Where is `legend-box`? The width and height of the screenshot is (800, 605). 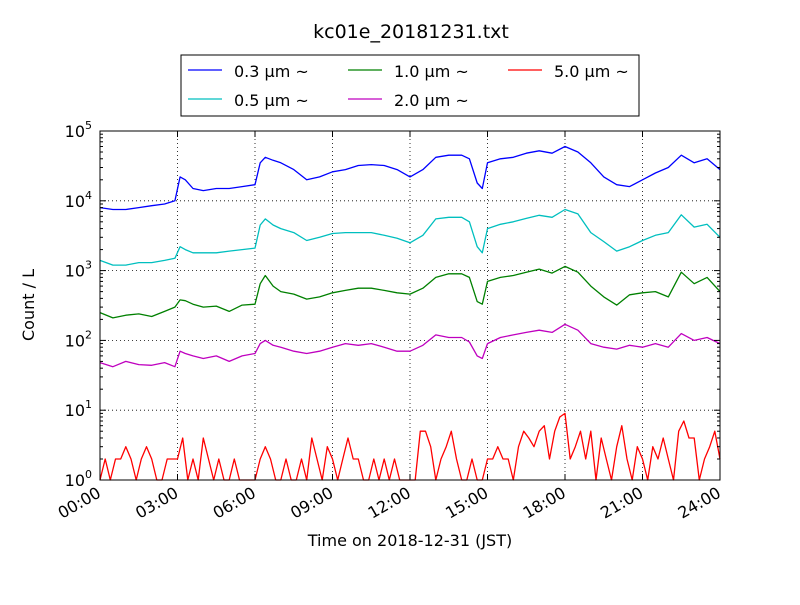
legend-box is located at coordinates (410, 85).